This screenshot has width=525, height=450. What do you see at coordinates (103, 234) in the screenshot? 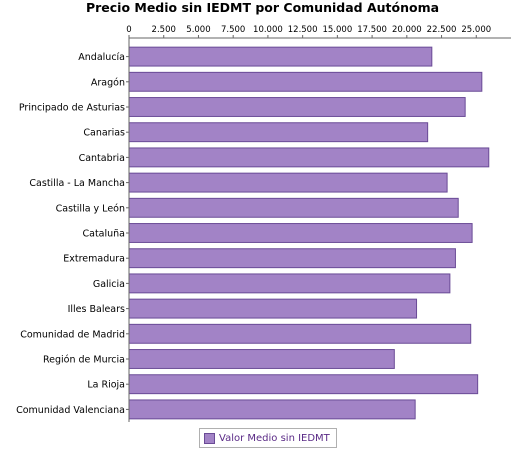
I see `category-label: Cataluña` at bounding box center [103, 234].